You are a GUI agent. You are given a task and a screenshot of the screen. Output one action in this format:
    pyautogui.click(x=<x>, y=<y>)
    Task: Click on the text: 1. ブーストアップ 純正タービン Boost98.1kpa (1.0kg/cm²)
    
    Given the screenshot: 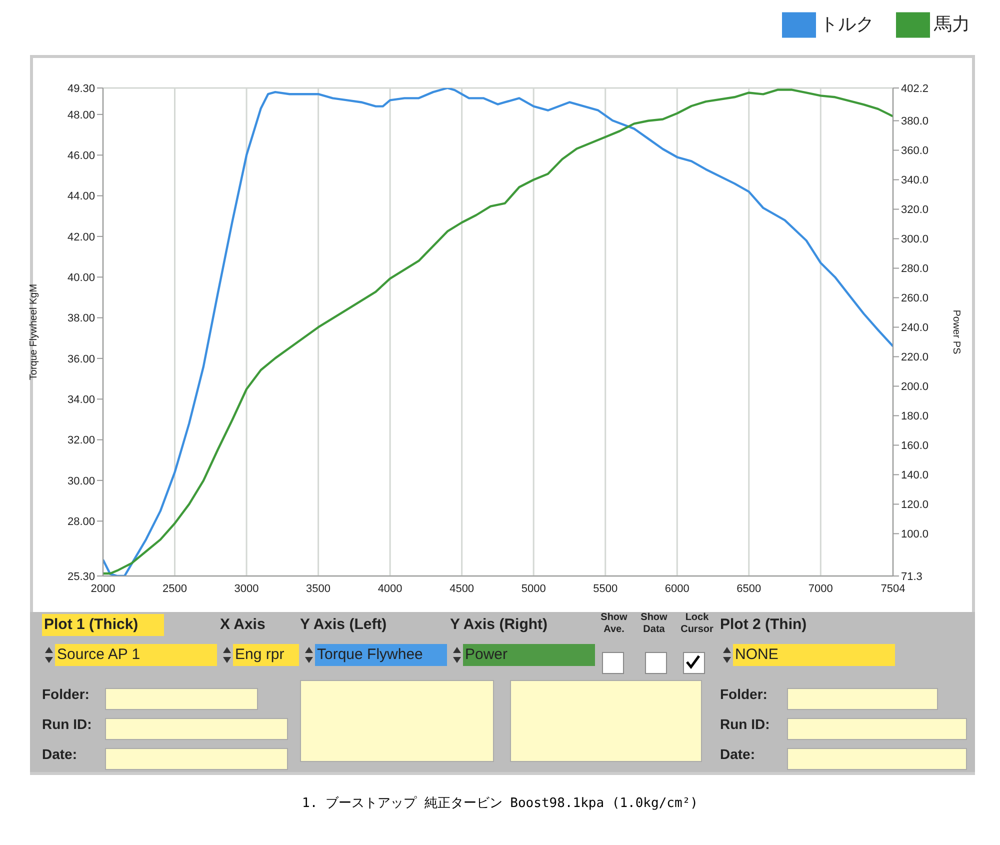 What is the action you would take?
    pyautogui.click(x=500, y=803)
    